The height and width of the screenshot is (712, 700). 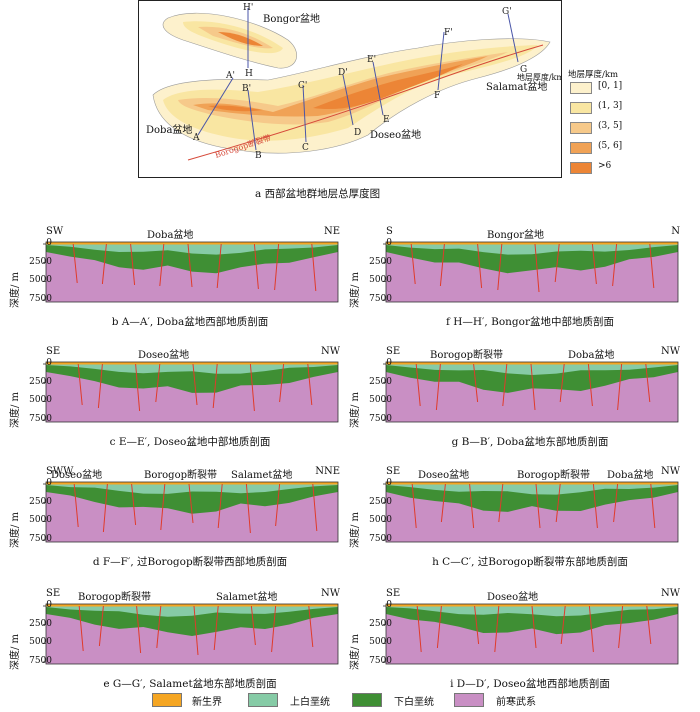 I want to click on thickness-legend-label: >6, so click(x=605, y=166).